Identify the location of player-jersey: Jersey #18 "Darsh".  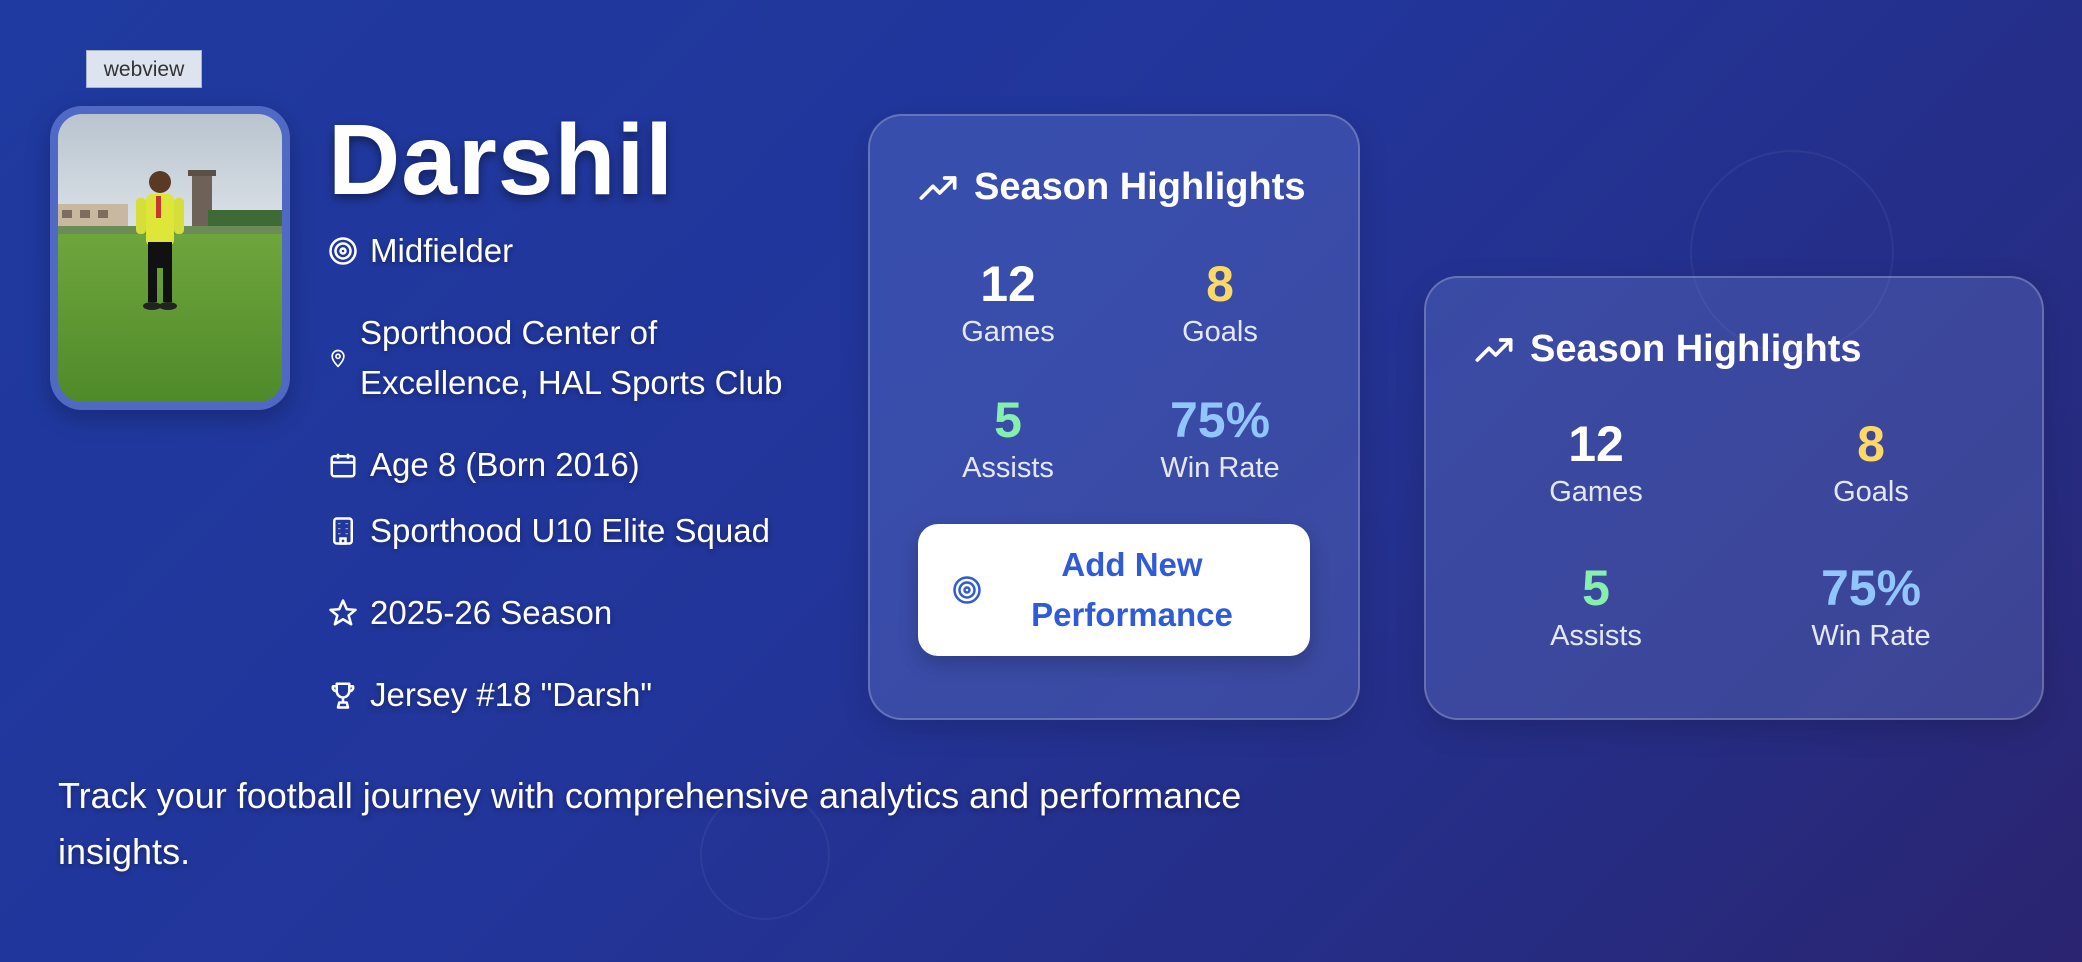
(490, 695).